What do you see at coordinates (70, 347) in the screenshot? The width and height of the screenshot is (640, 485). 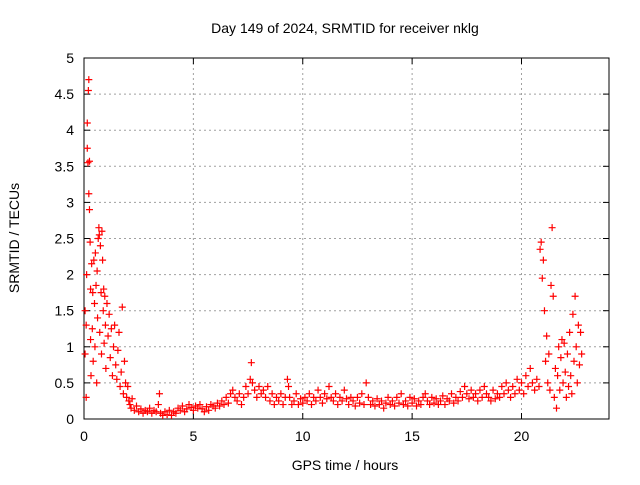 I see `y-tick-label: 1` at bounding box center [70, 347].